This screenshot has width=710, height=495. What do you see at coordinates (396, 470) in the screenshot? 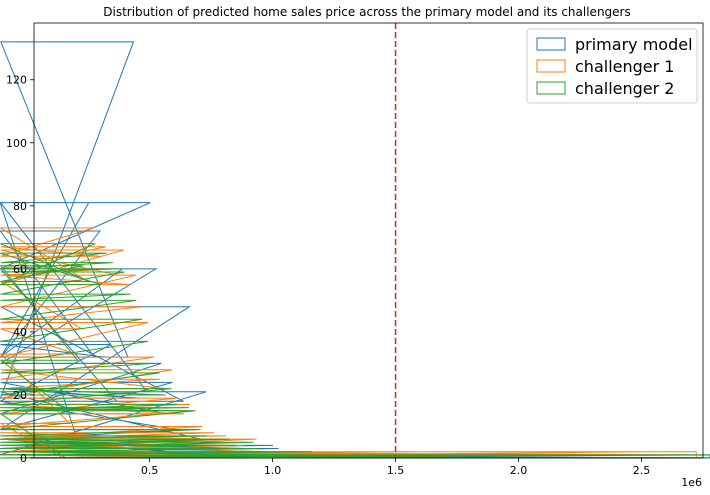
I see `x-tick-label: 1.5` at bounding box center [396, 470].